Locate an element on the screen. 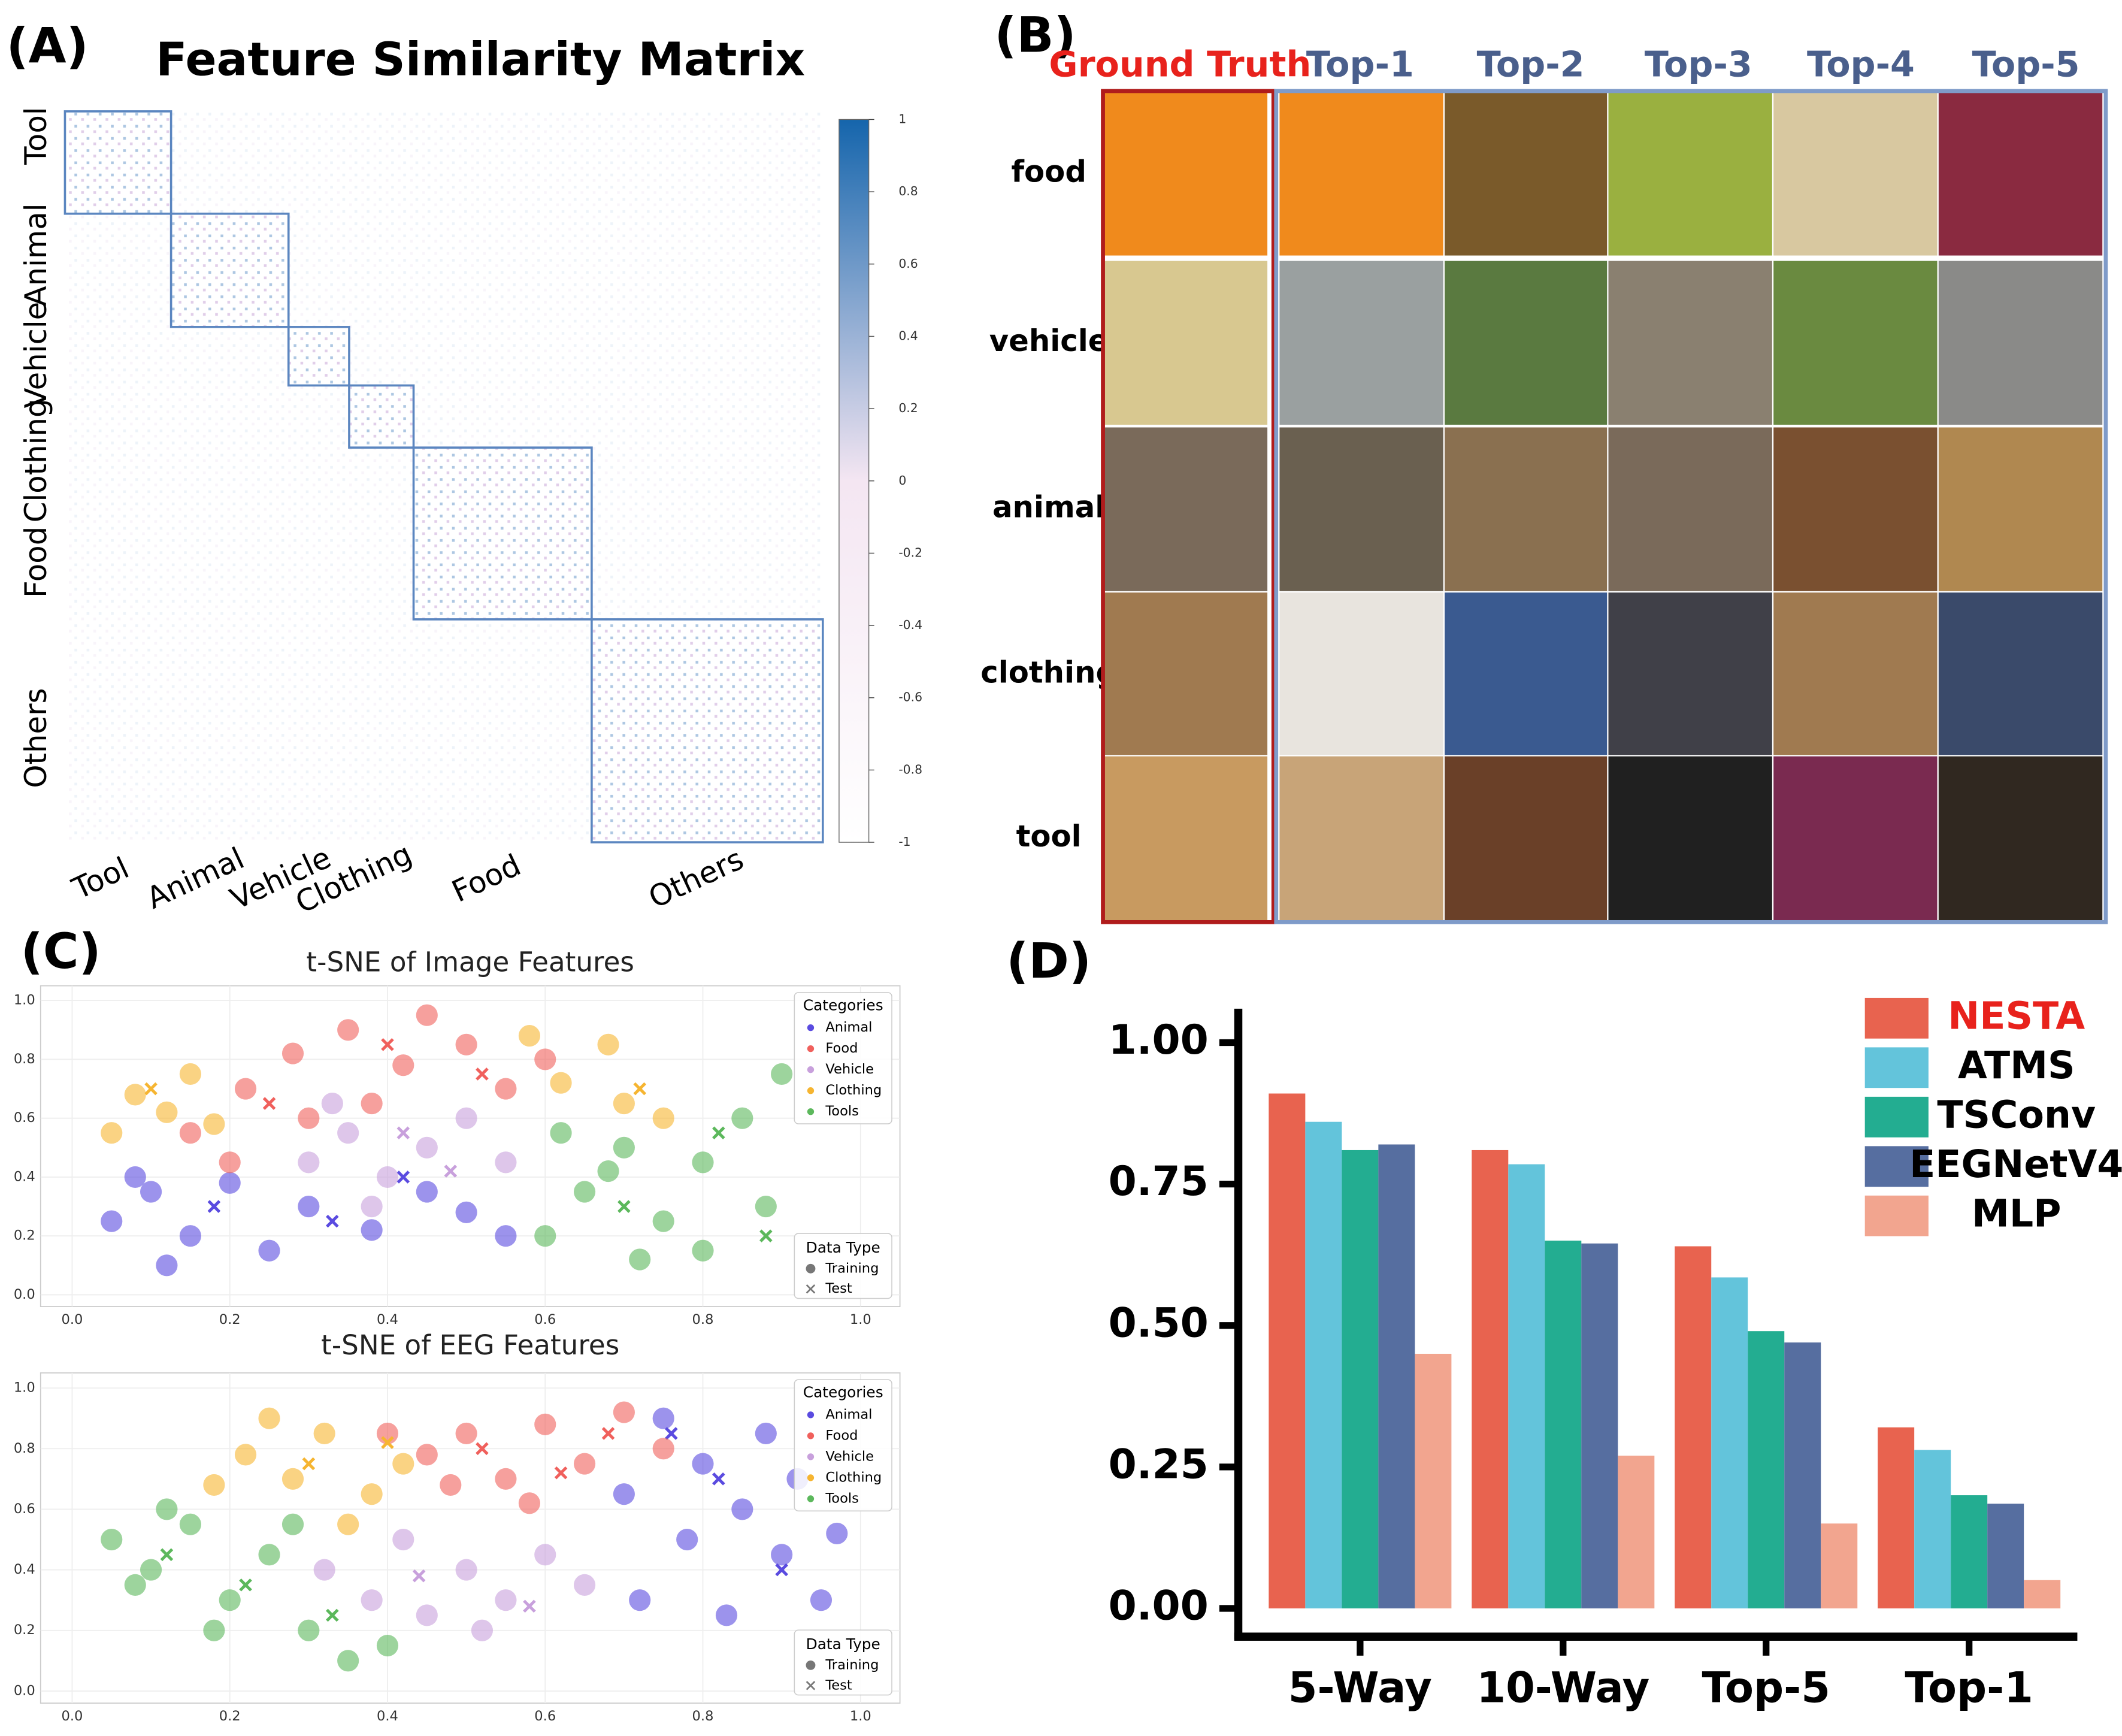 This screenshot has height=1736, width=2122. panel-label: (C) is located at coordinates (61, 951).